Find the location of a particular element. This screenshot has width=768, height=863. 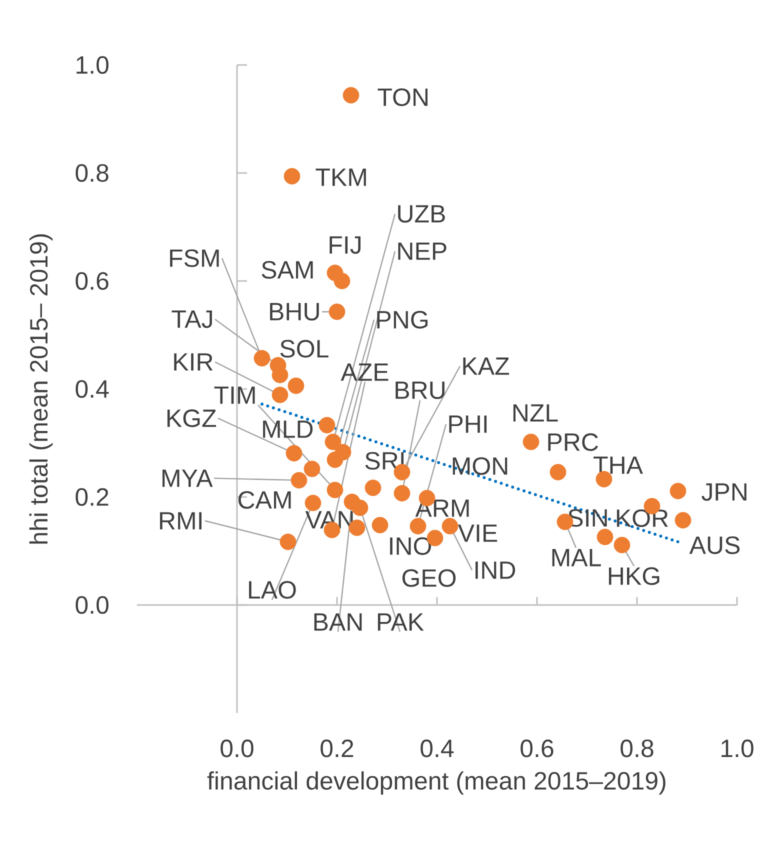

annotation: GEO is located at coordinates (429, 578).